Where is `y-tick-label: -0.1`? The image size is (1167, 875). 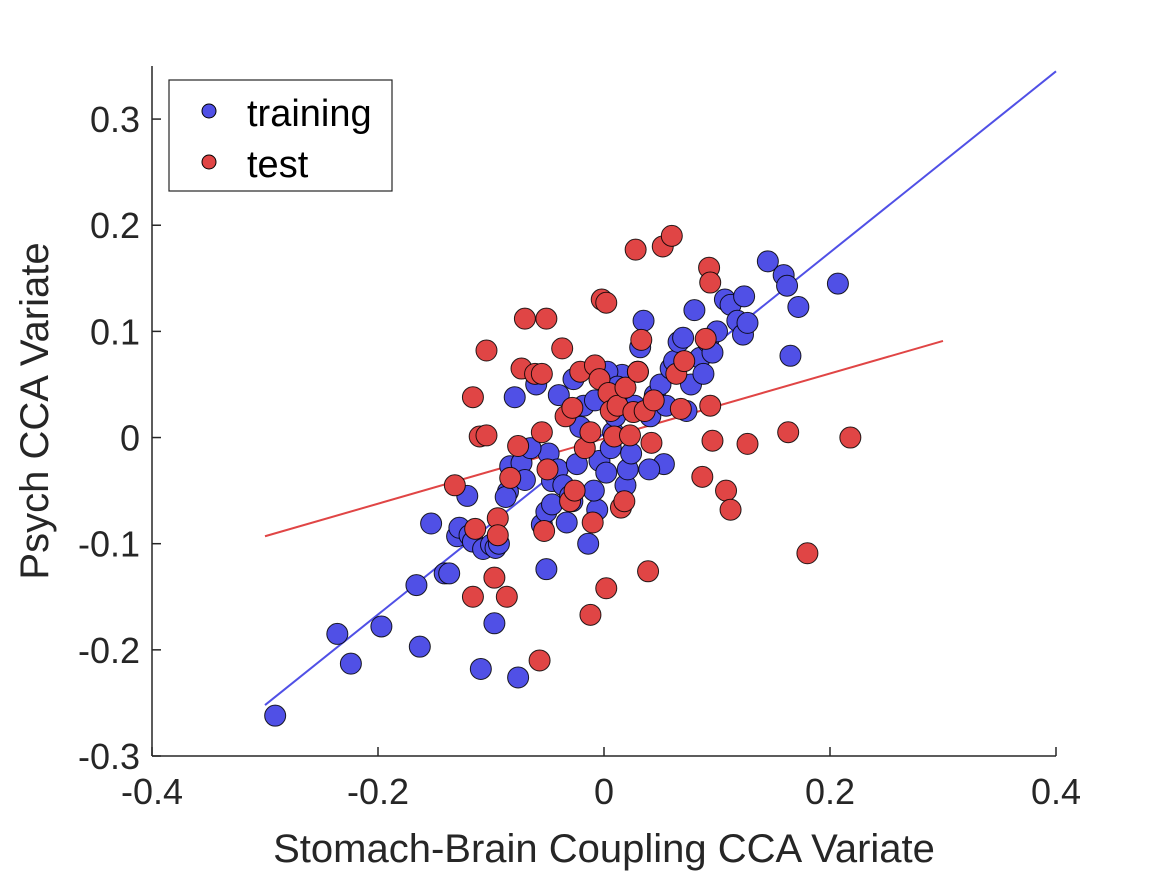
y-tick-label: -0.1 is located at coordinates (109, 544).